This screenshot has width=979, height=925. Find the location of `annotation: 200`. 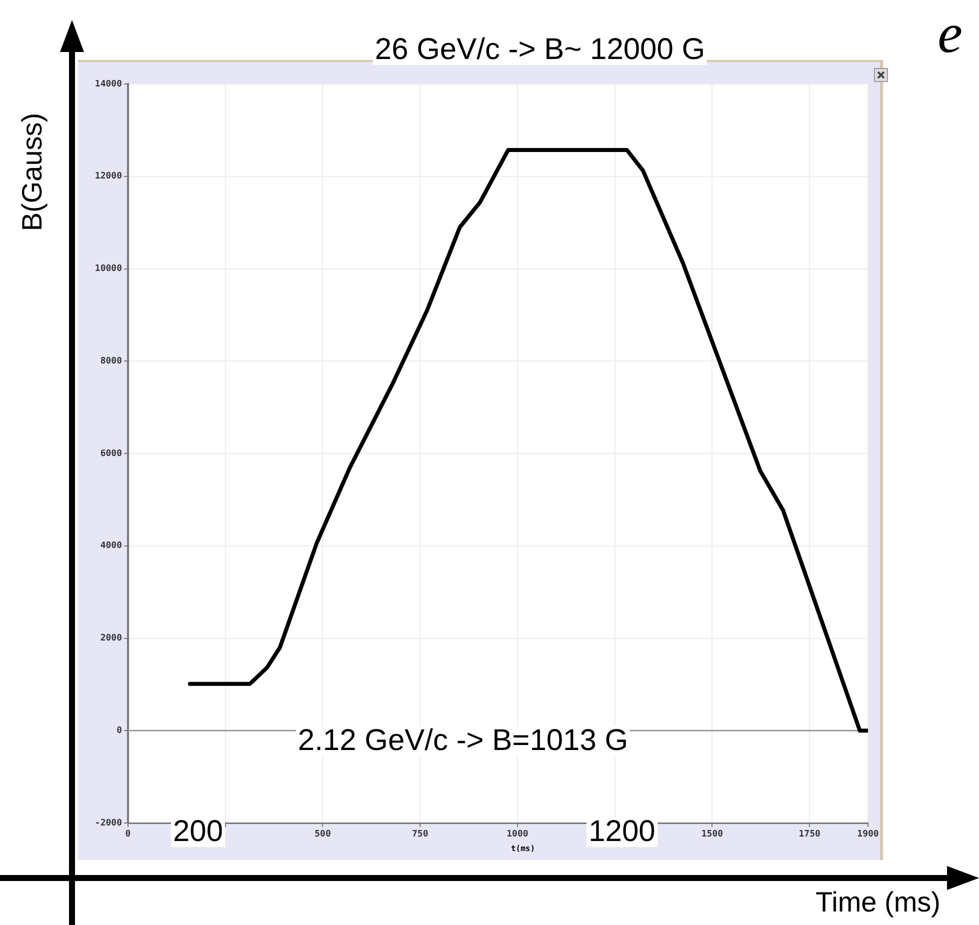

annotation: 200 is located at coordinates (198, 831).